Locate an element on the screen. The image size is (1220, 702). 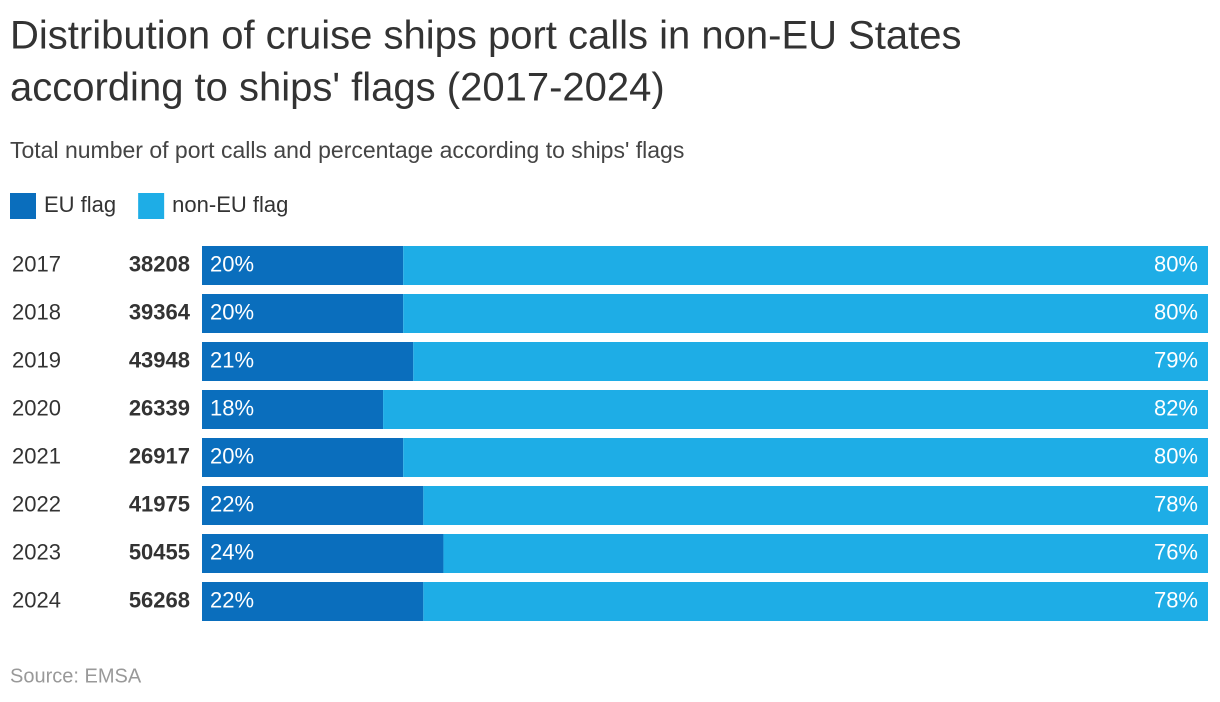
y-tick-label: 2018 is located at coordinates (36, 311).